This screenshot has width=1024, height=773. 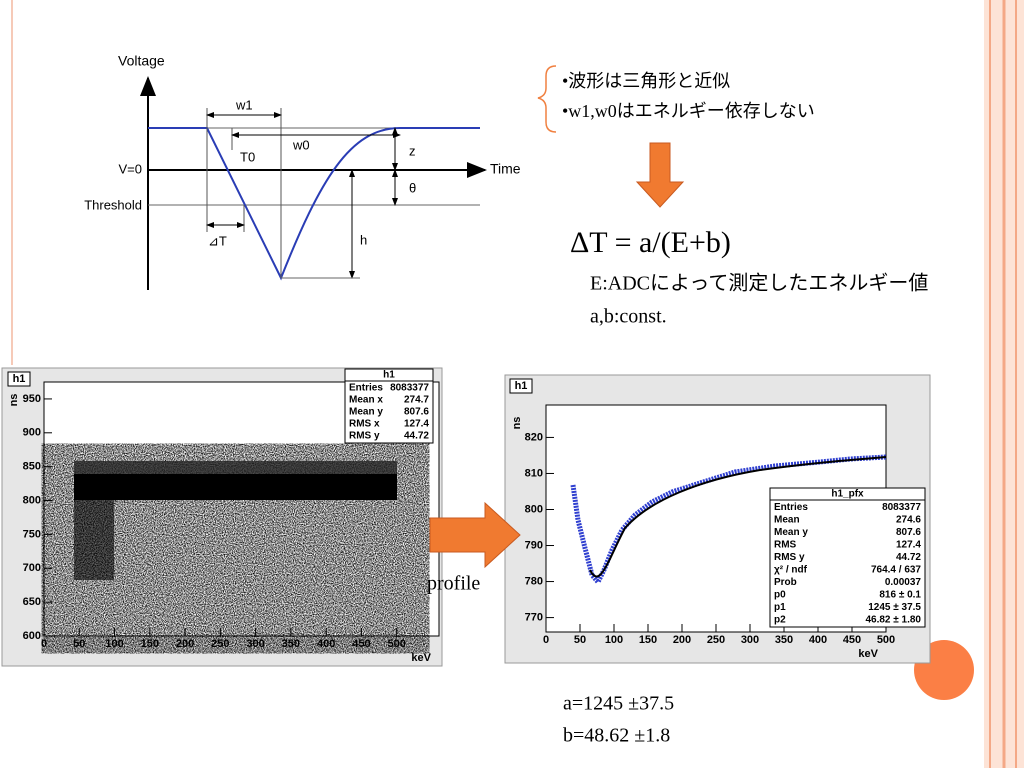 What do you see at coordinates (314, 204) in the screenshot?
I see `waveform` at bounding box center [314, 204].